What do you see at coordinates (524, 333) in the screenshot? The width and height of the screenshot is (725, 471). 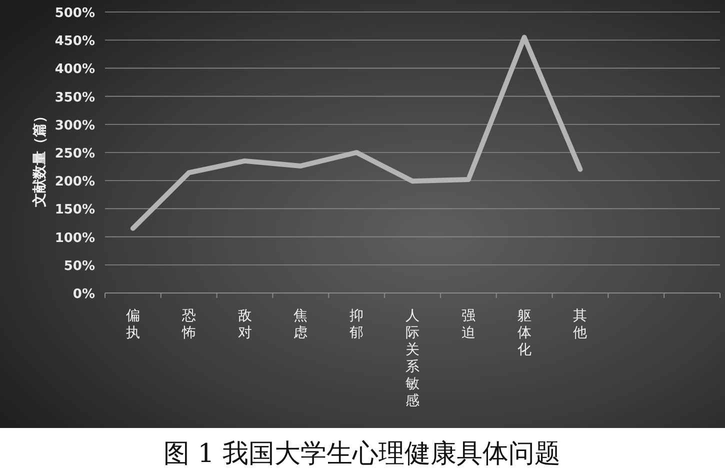 I see `x-tick-label: 躯体化` at bounding box center [524, 333].